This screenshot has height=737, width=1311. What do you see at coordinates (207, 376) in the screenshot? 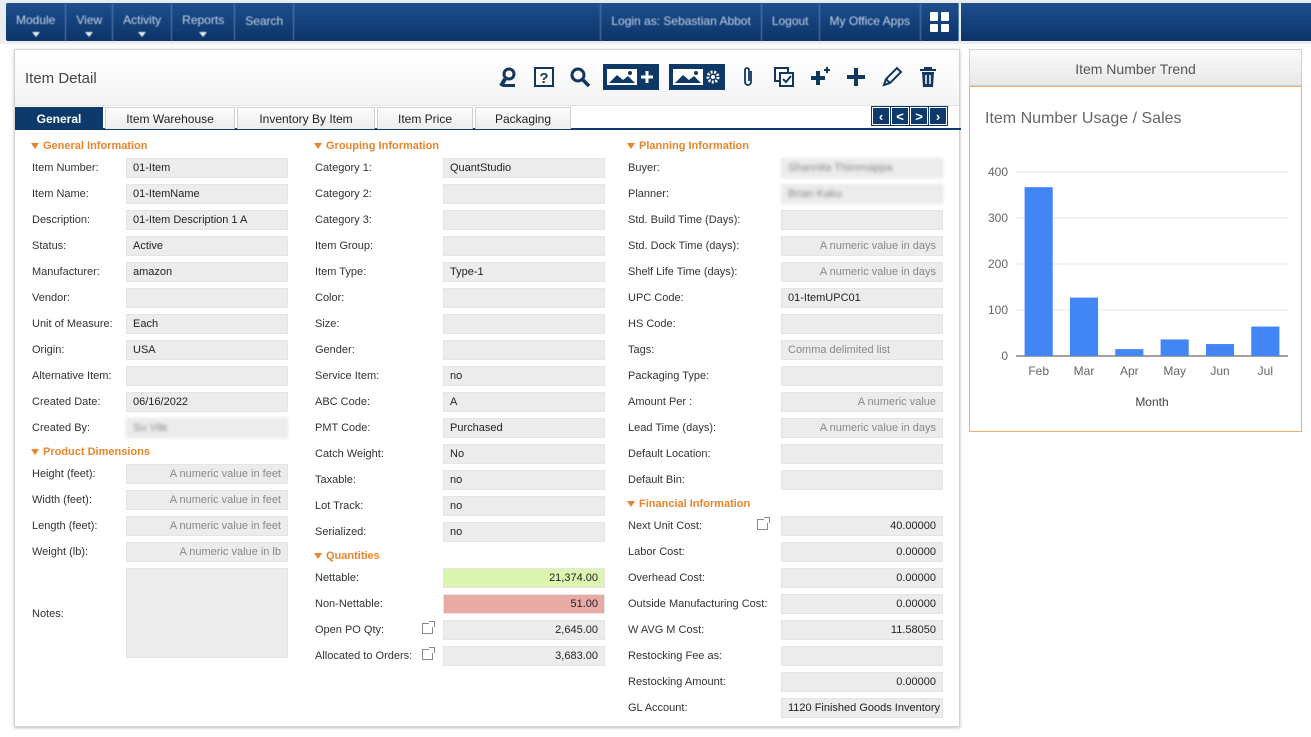
I see `alt-item-field` at bounding box center [207, 376].